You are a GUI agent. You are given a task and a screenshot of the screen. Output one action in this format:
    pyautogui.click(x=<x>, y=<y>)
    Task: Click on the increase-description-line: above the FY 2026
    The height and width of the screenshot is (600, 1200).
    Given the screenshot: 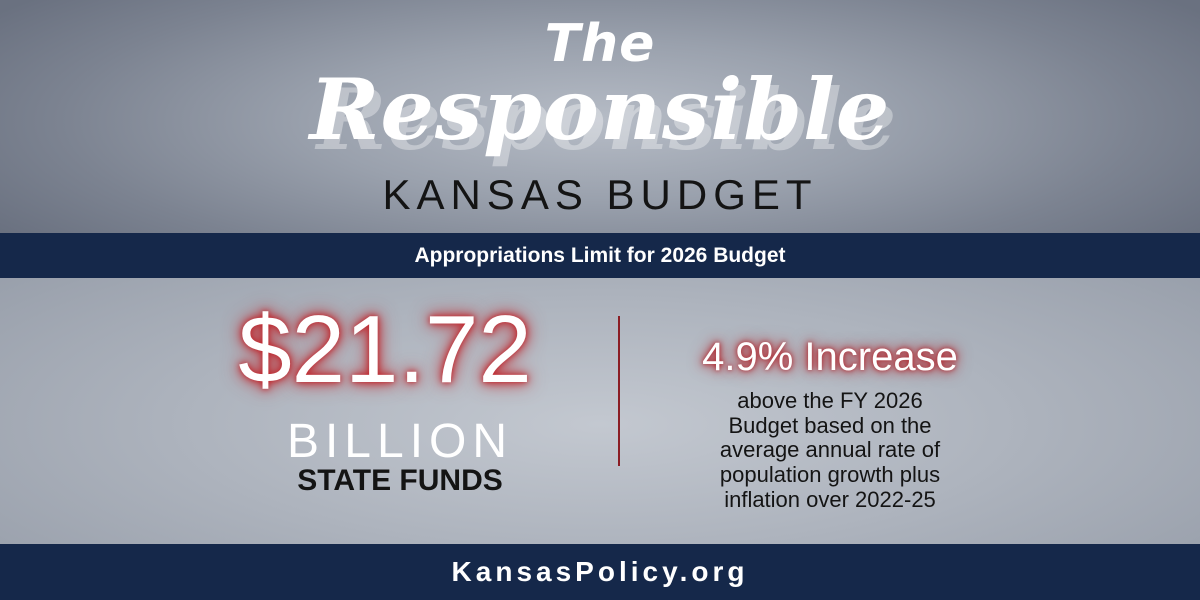 What is the action you would take?
    pyautogui.click(x=830, y=400)
    